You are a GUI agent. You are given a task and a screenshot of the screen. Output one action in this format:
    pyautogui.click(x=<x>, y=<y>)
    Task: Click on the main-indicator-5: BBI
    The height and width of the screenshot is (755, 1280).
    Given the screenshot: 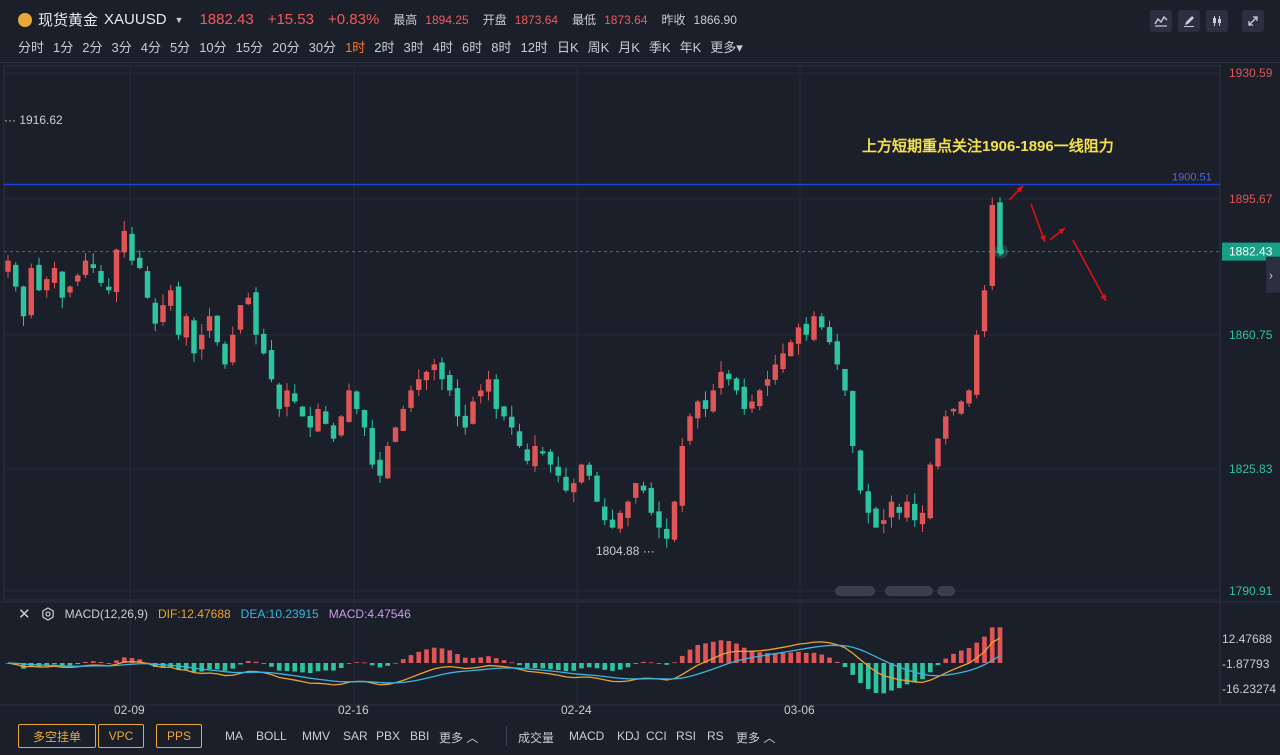 What is the action you would take?
    pyautogui.click(x=420, y=736)
    